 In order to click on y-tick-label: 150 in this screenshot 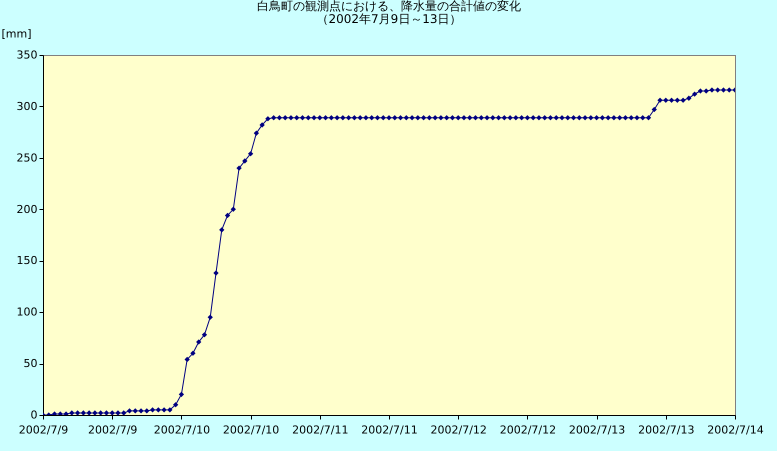, I will do `click(27, 261)`.